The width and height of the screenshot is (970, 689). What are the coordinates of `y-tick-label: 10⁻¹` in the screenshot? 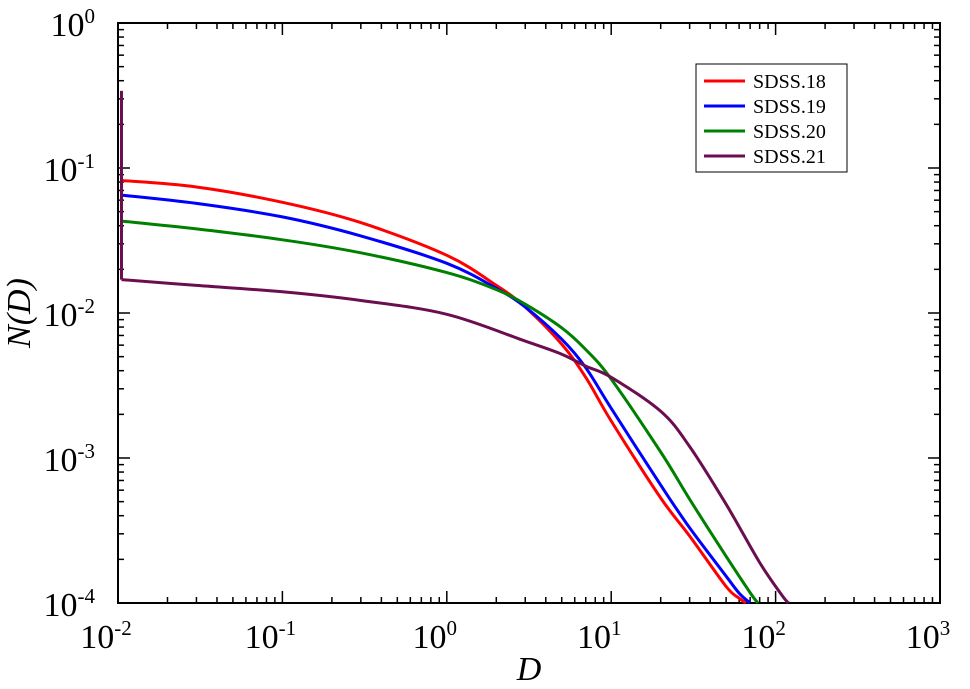 It's located at (70, 169).